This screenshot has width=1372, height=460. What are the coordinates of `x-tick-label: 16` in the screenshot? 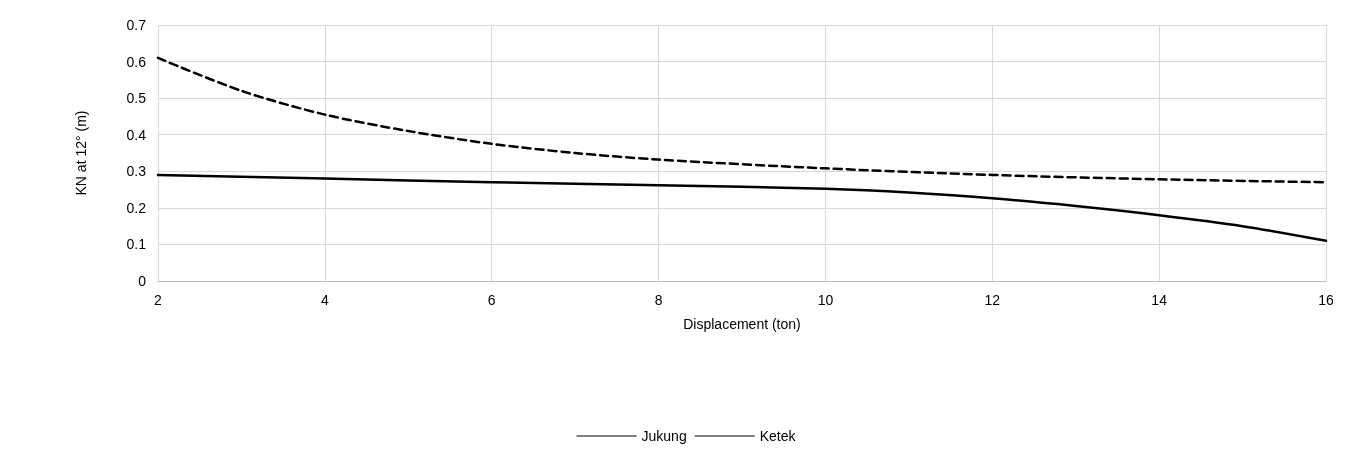 It's located at (1326, 300).